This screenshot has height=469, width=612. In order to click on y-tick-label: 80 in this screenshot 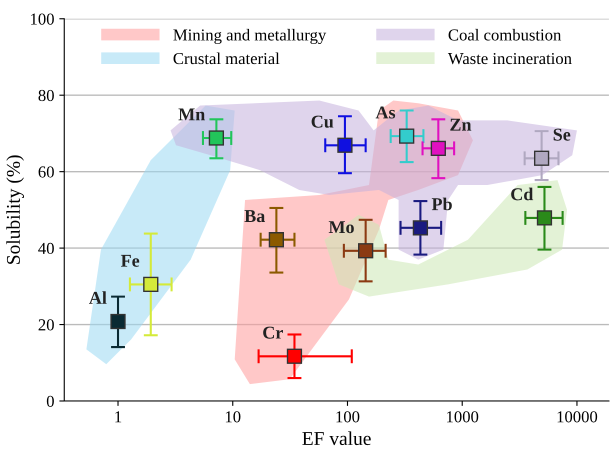, I will do `click(46, 96)`.